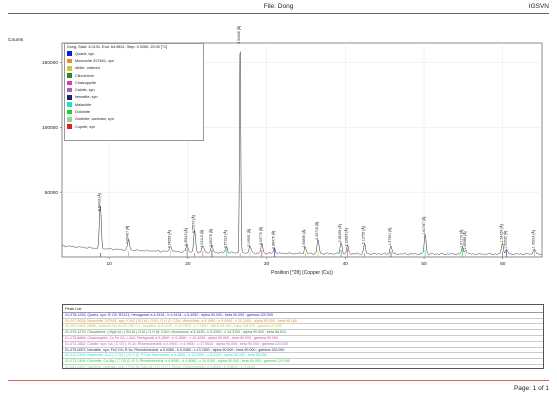 The width and height of the screenshot is (557, 400). Describe the element at coordinates (134, 53) in the screenshot. I see `legend-item: Quartz, syn` at that location.